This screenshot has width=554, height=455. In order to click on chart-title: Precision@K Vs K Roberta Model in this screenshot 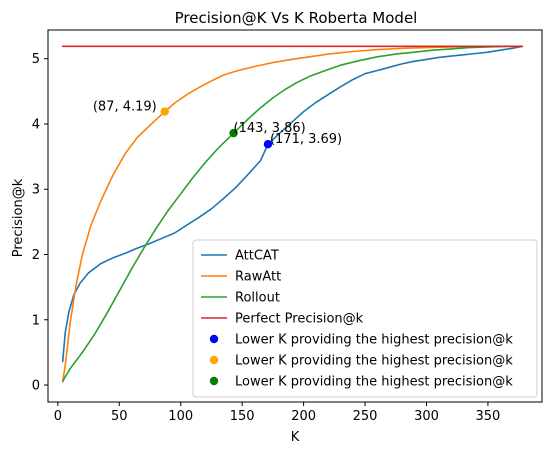, I will do `click(296, 18)`.